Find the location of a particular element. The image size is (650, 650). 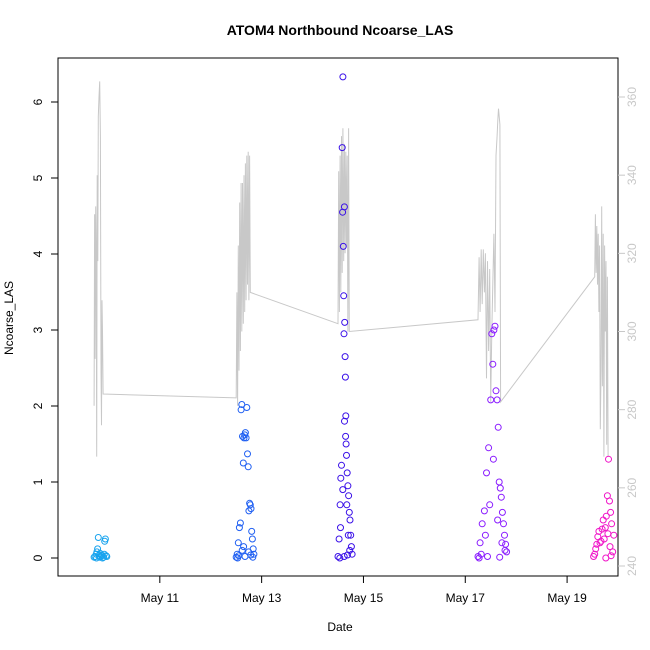

y-tick-label-5: 5 is located at coordinates (38, 177).